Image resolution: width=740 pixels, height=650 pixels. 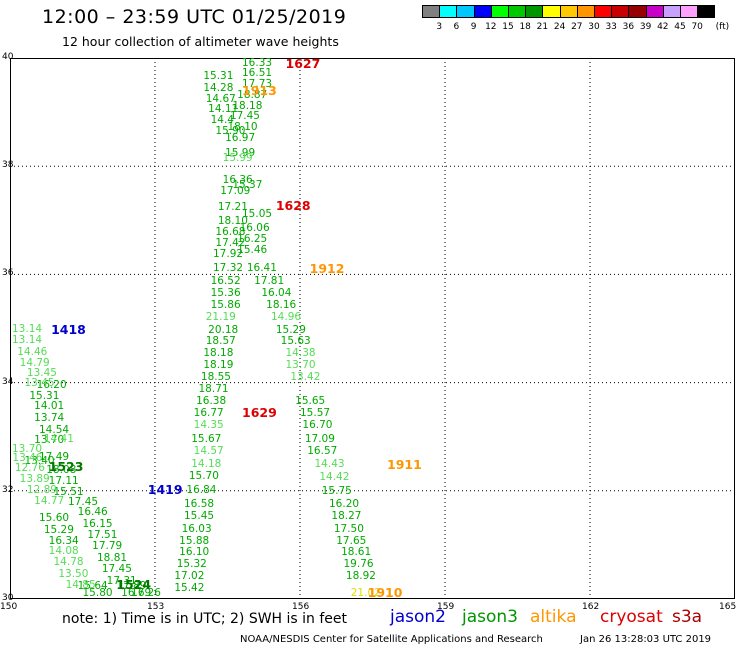 I want to click on swh-reading: 17.02, so click(x=189, y=576).